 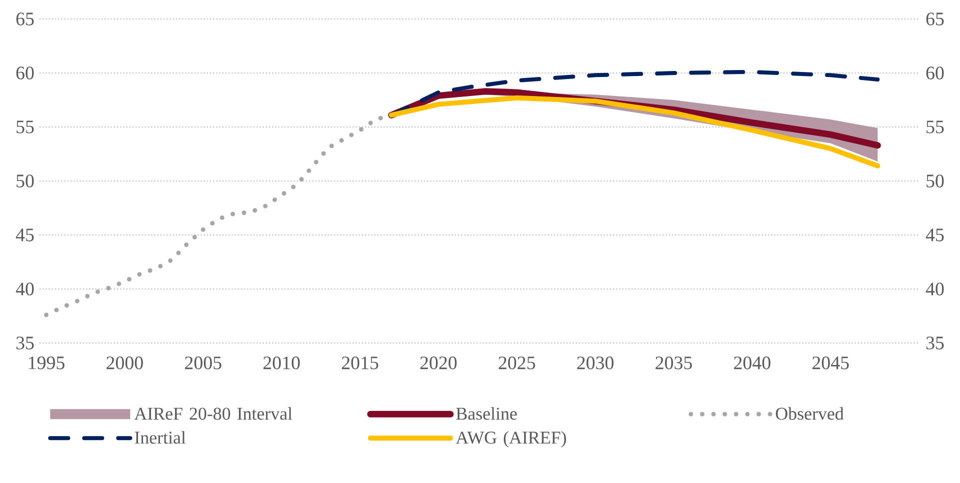 I want to click on legend-label: Baseline, so click(x=486, y=413).